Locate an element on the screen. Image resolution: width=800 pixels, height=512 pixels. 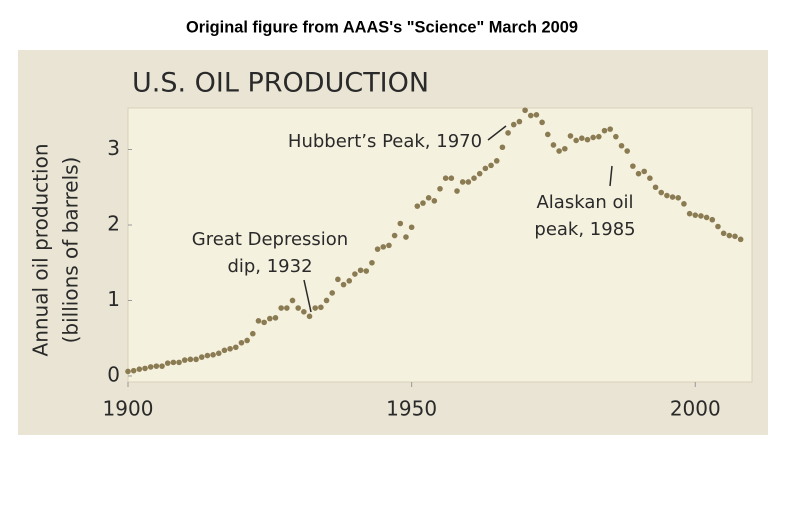
y-tick-label: 3 is located at coordinates (113, 148).